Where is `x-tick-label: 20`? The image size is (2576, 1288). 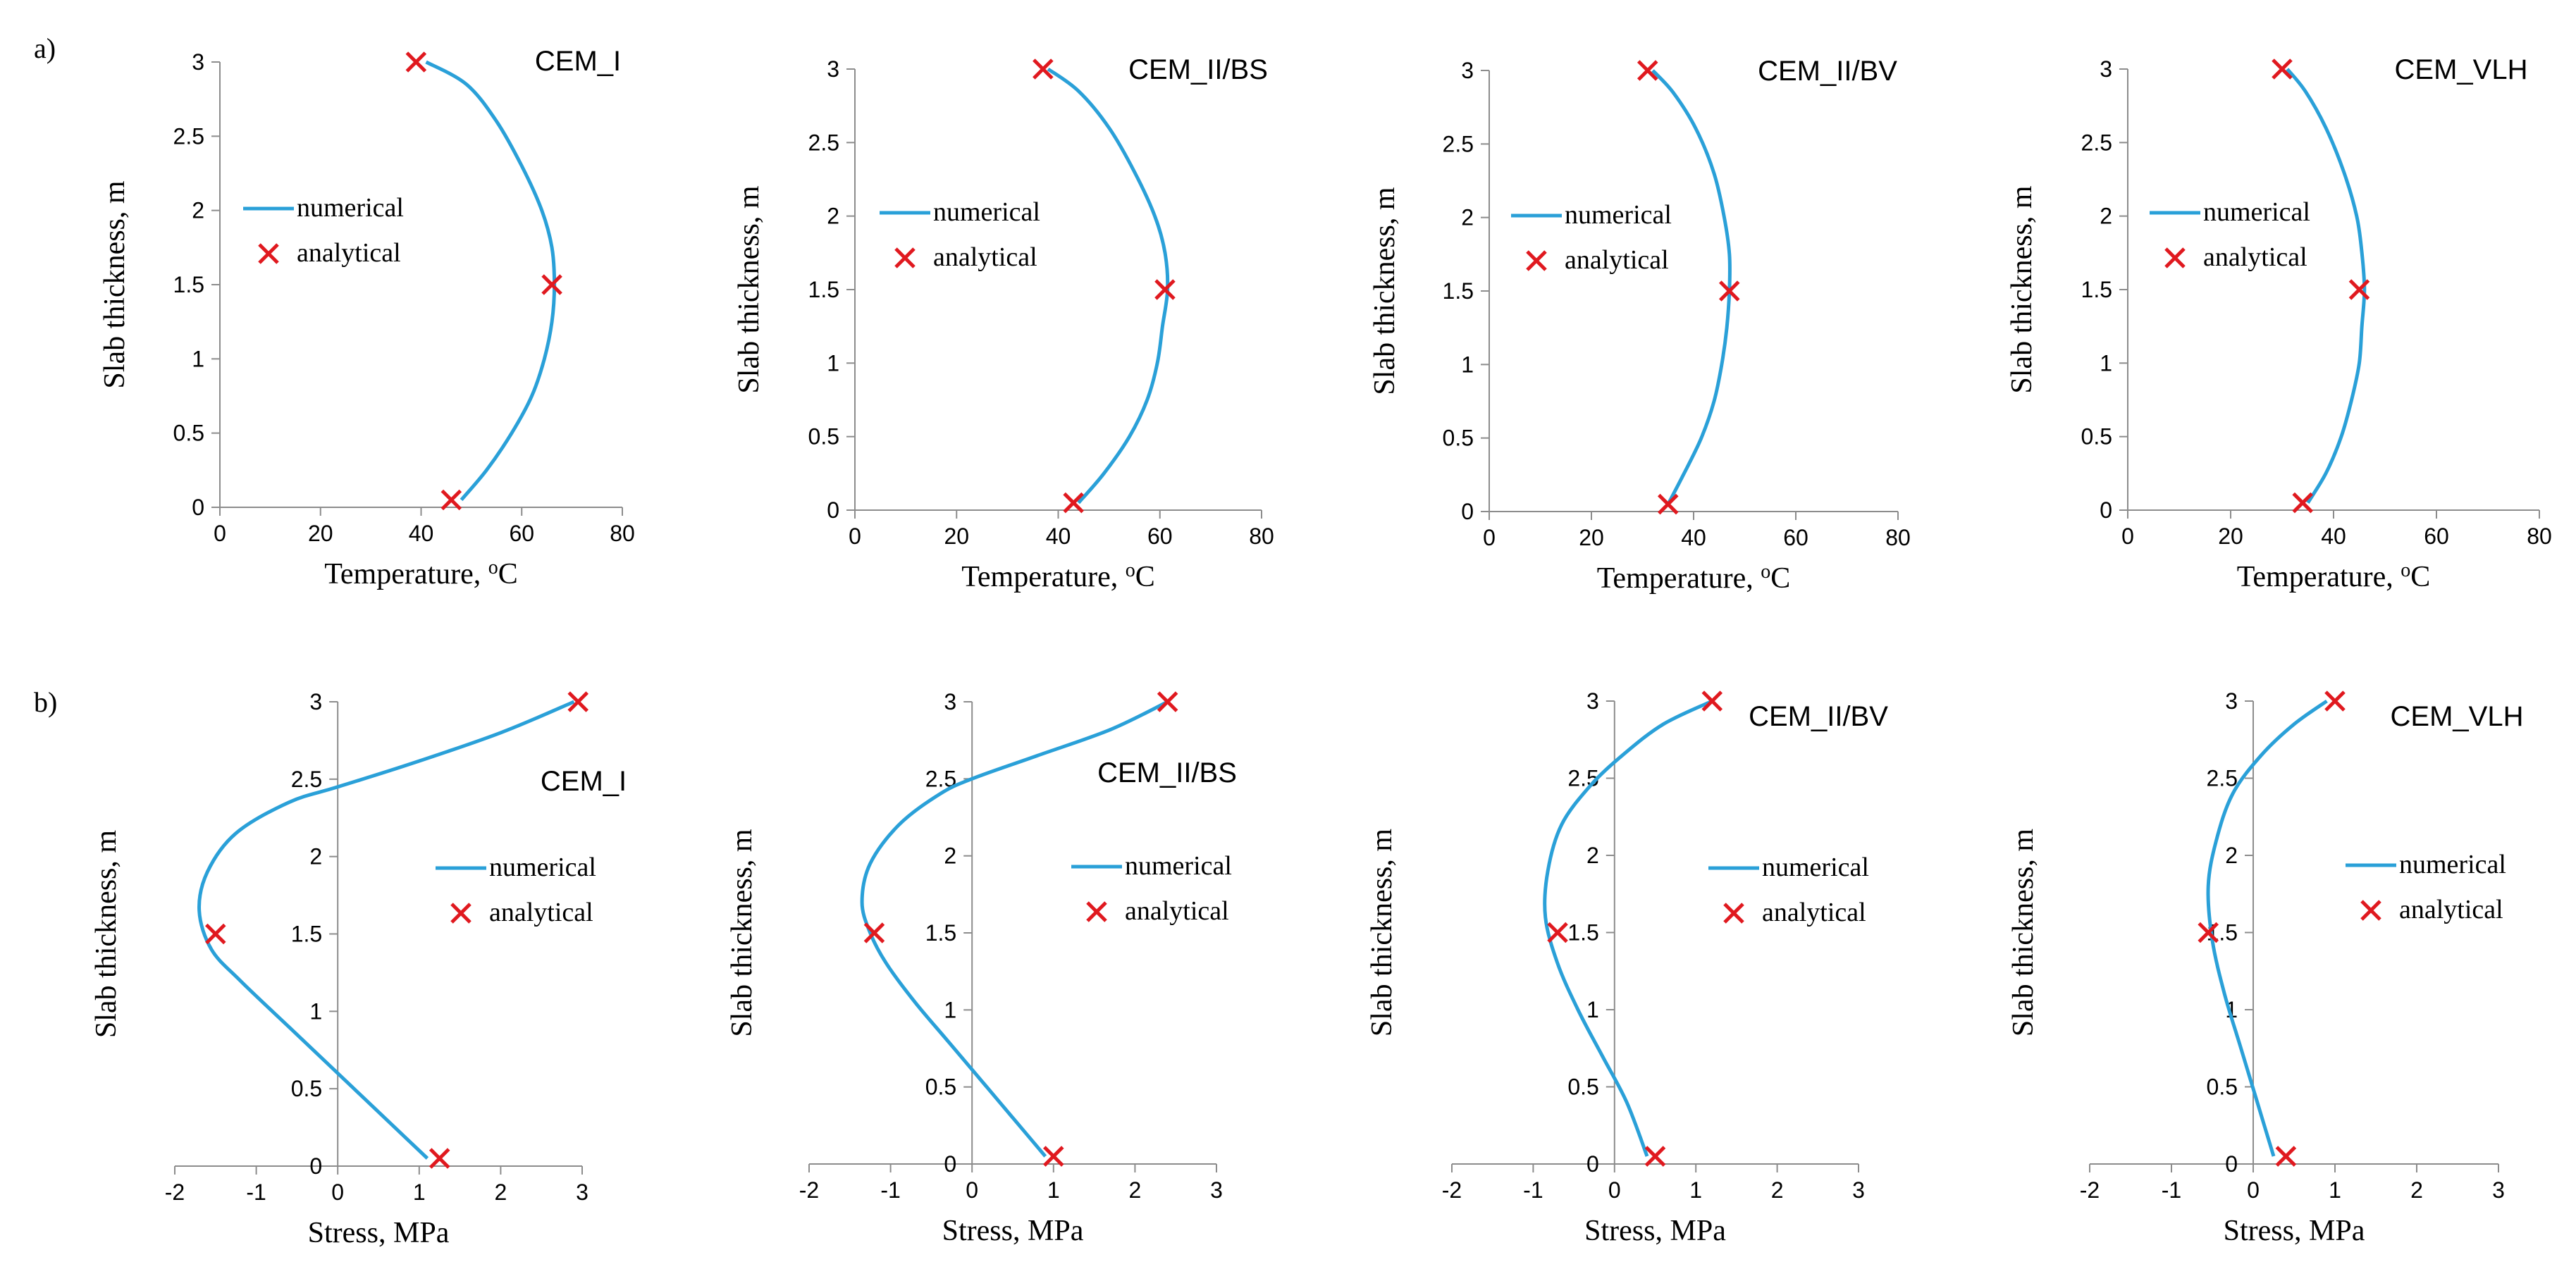 x-tick-label: 20 is located at coordinates (2230, 536).